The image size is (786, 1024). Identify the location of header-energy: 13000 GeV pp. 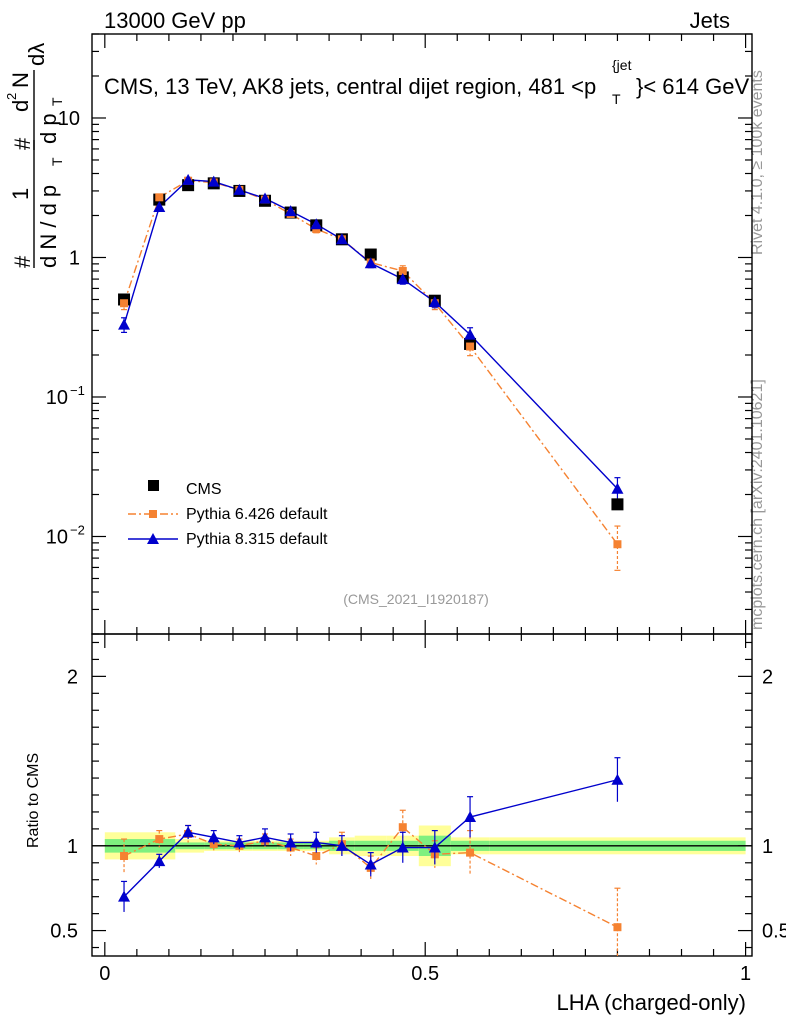
(175, 20).